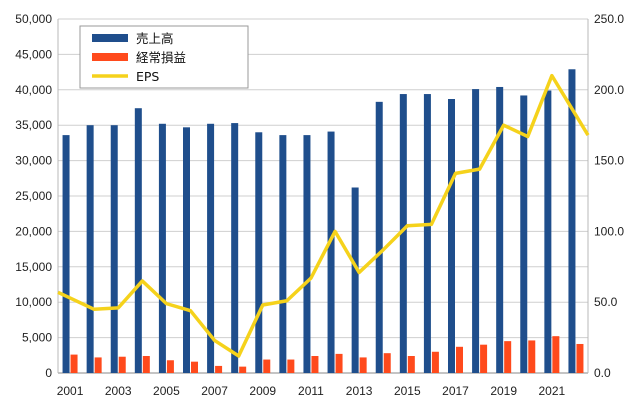 Image resolution: width=640 pixels, height=405 pixels. What do you see at coordinates (214, 391) in the screenshot?
I see `x-tick-label: 2007` at bounding box center [214, 391].